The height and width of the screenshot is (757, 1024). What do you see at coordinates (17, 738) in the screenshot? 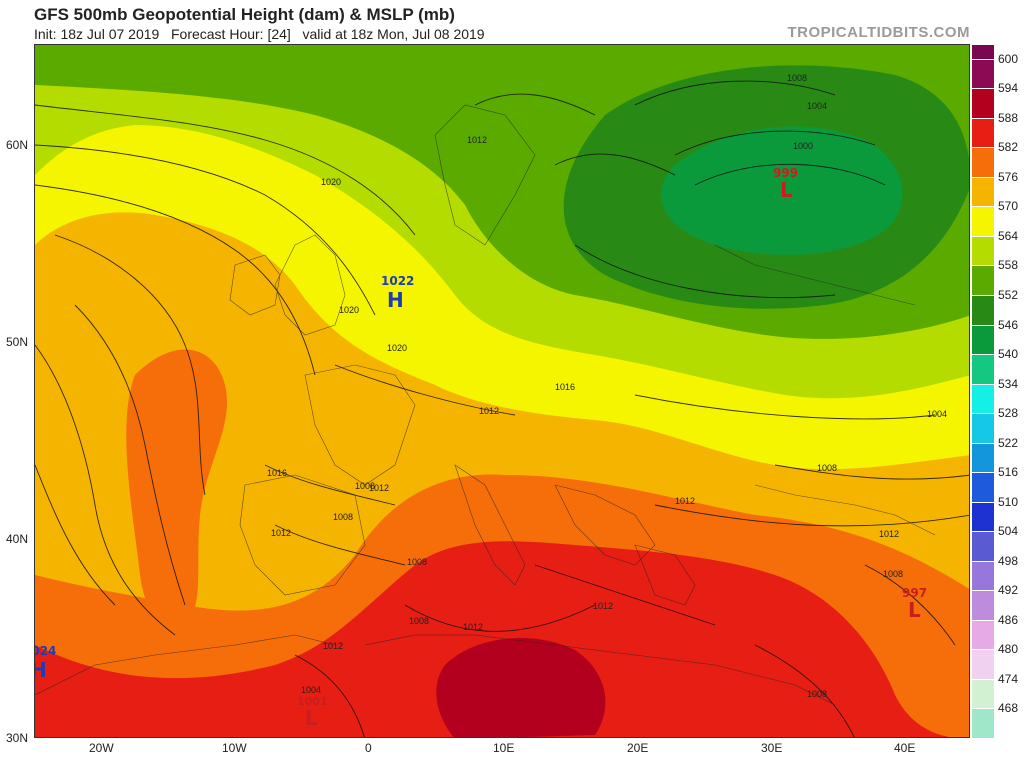
I see `lat-label-30n: 30N` at bounding box center [17, 738].